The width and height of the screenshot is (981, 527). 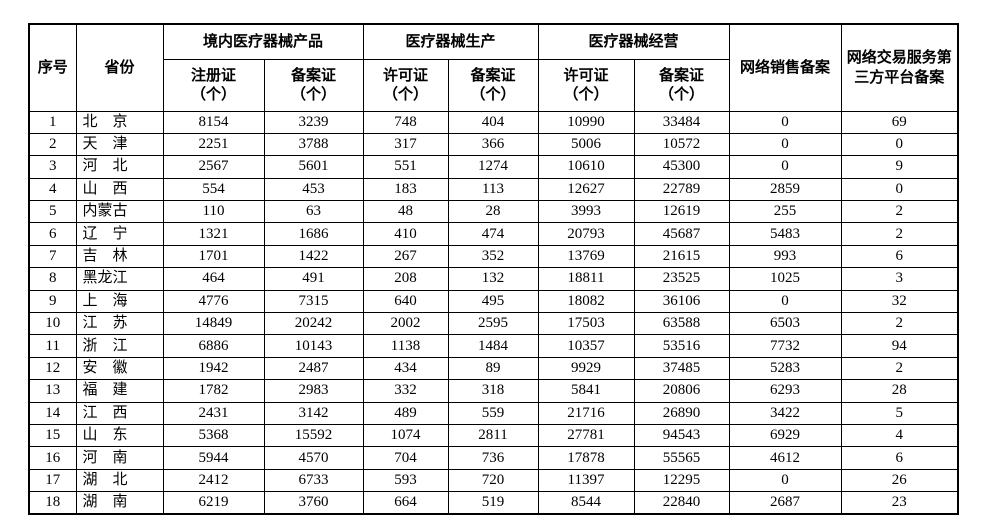 I want to click on value-cell: 110, so click(x=213, y=212).